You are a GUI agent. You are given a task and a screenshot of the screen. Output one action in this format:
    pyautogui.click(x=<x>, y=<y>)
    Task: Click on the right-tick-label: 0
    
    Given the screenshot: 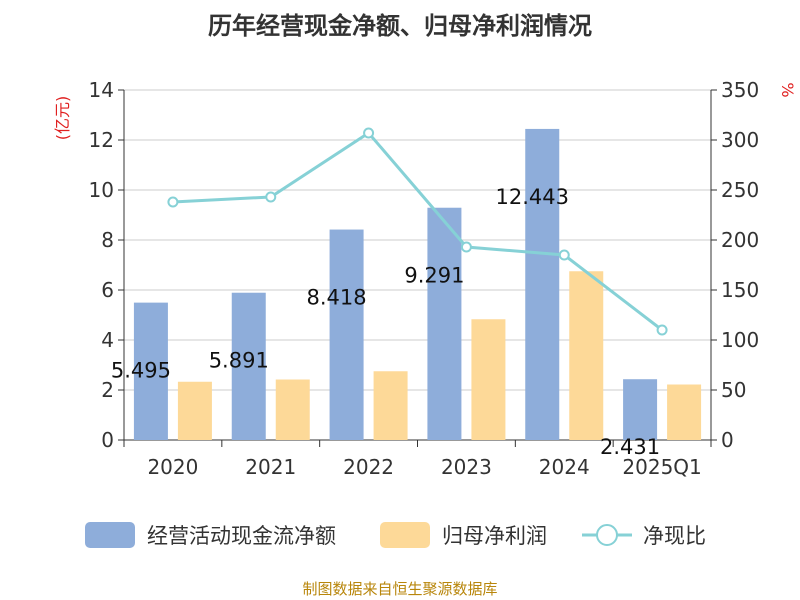 What is the action you would take?
    pyautogui.click(x=727, y=440)
    